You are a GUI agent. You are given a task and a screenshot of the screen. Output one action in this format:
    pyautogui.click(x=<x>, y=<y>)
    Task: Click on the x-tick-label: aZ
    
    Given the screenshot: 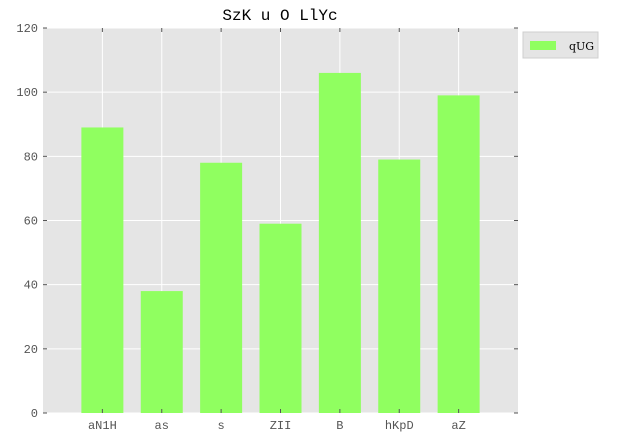 What is the action you would take?
    pyautogui.click(x=458, y=426)
    